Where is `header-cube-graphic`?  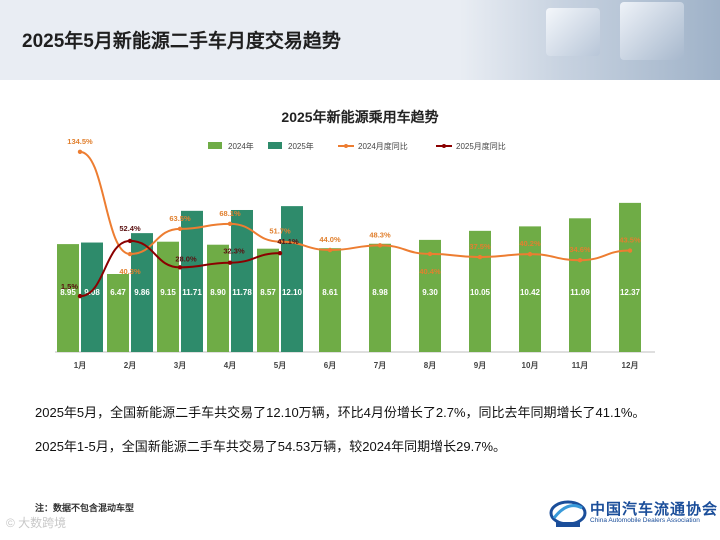
header-cube-graphic is located at coordinates (573, 32).